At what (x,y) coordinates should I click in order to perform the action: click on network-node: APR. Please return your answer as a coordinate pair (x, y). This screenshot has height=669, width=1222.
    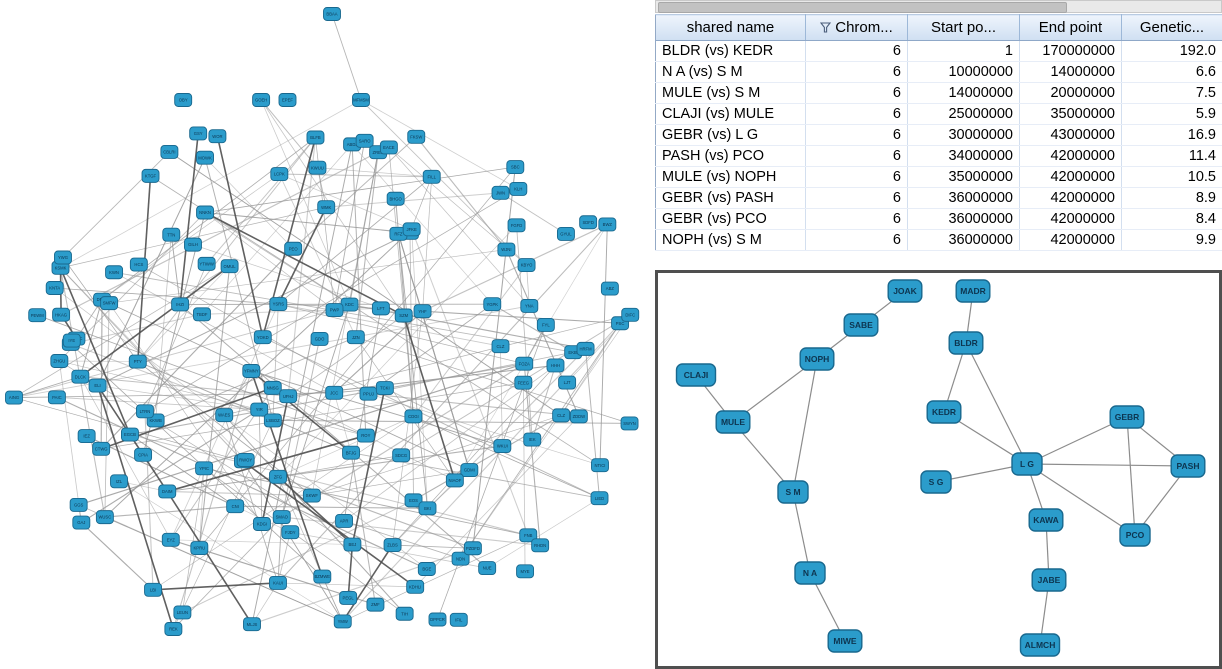
    Looking at the image, I should click on (344, 521).